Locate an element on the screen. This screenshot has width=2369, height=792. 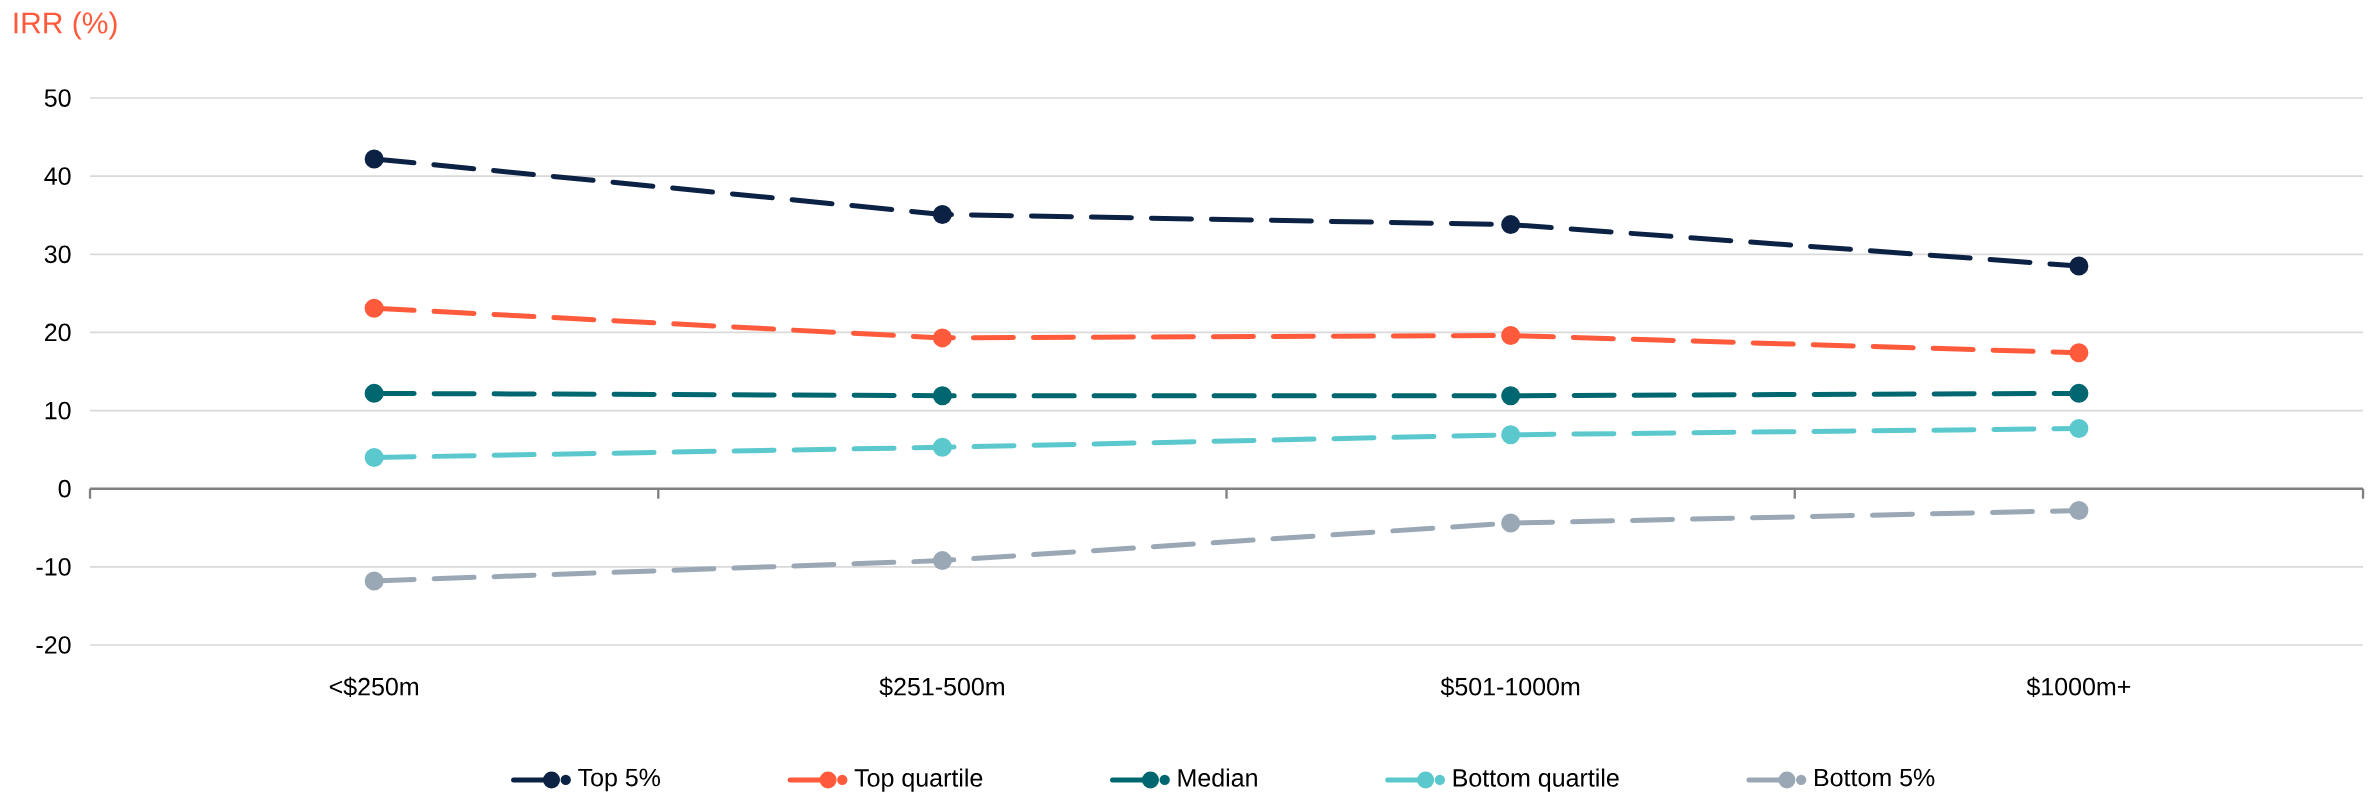
y-tick-label: -20 is located at coordinates (53, 645).